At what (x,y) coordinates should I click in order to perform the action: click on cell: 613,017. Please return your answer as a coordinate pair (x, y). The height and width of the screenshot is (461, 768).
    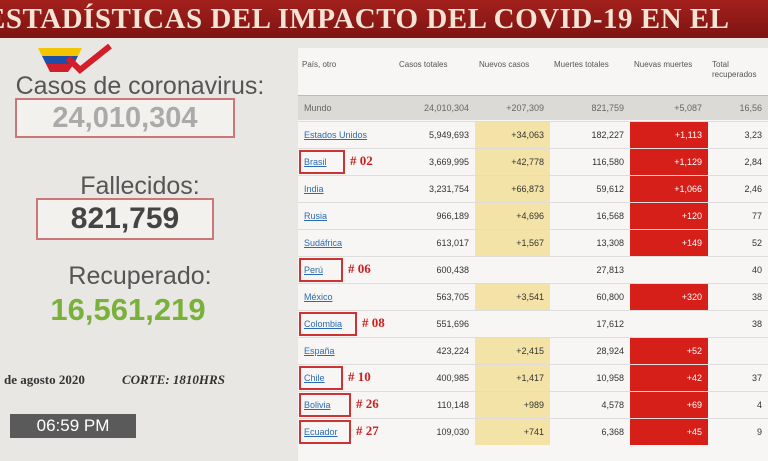
    Looking at the image, I should click on (452, 243).